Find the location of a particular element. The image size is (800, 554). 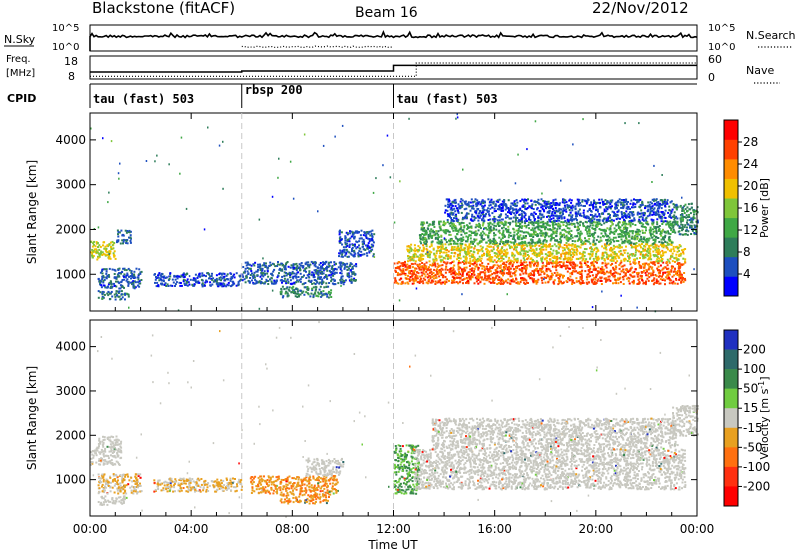

noise-search-label: N.Search is located at coordinates (771, 35).